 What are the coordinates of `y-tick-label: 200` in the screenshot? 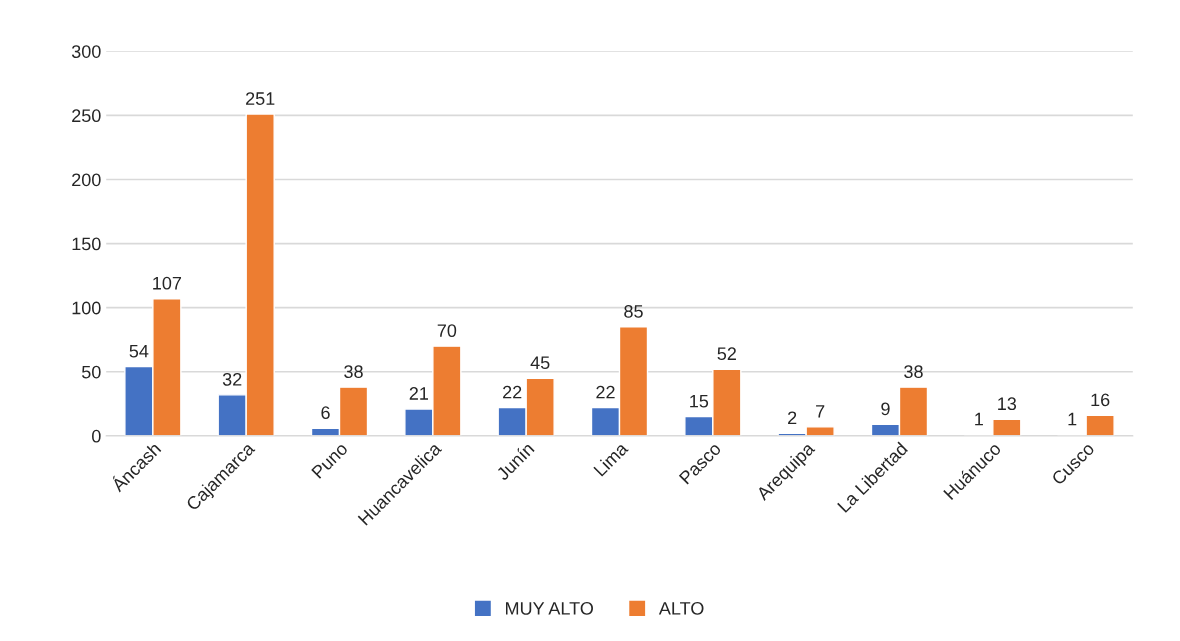 It's located at (86, 180).